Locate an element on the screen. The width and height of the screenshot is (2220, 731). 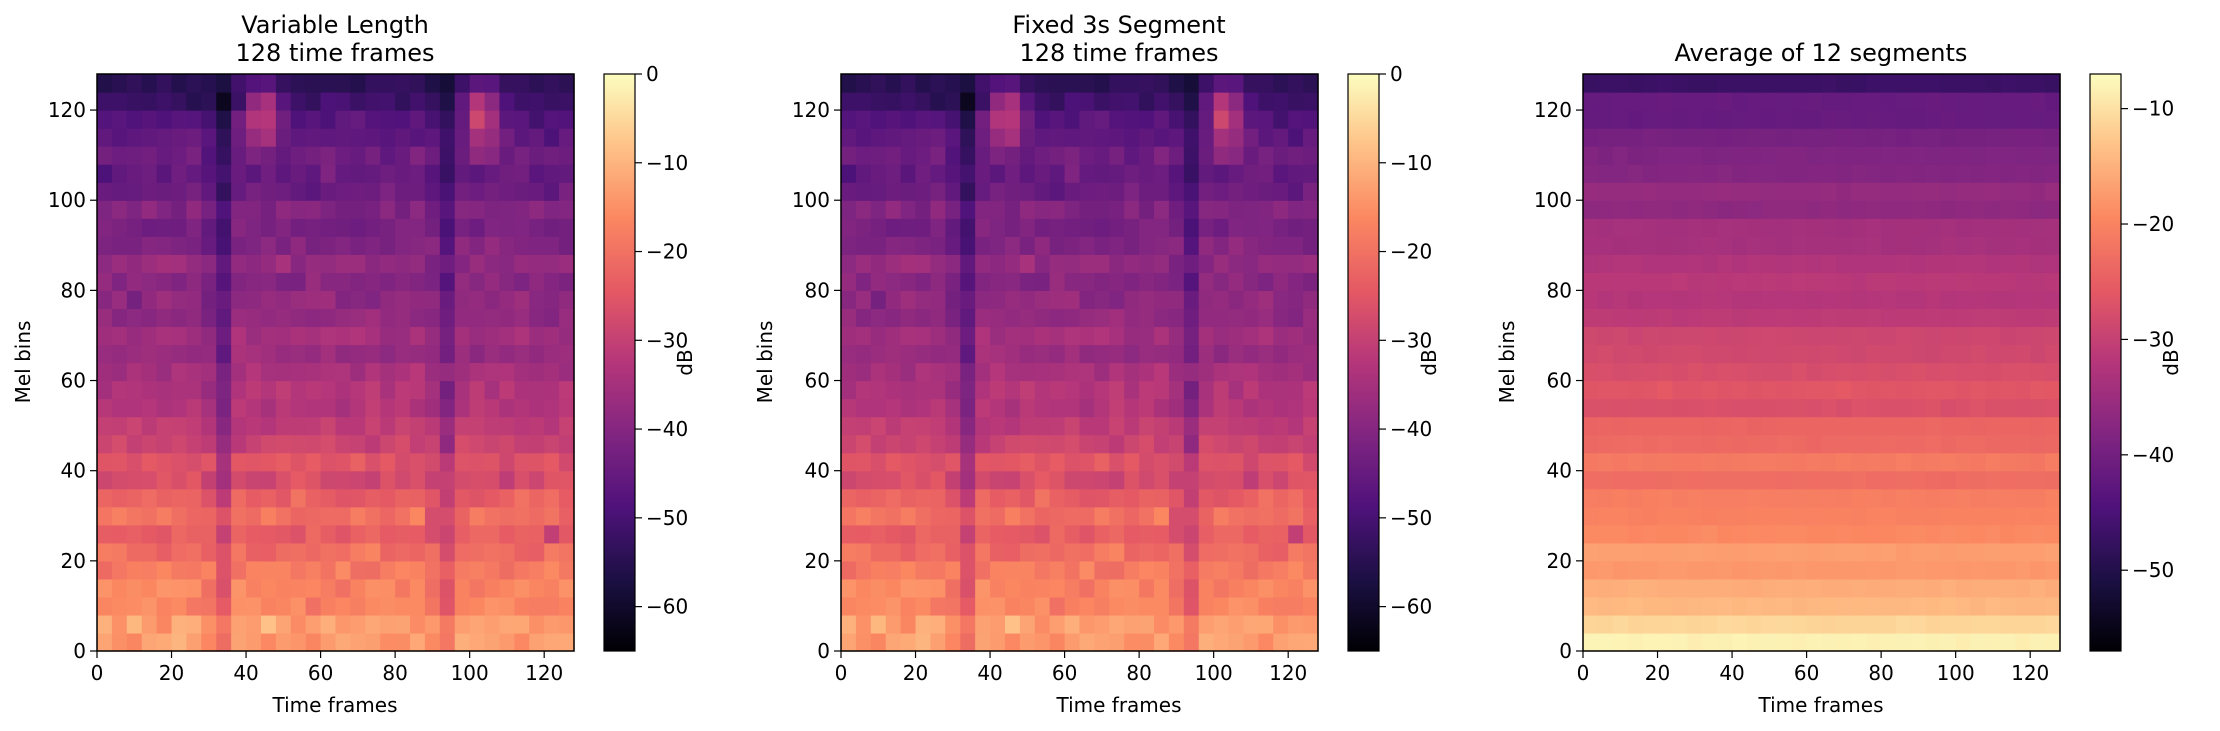
y-tick-label: 80 is located at coordinates (817, 290).